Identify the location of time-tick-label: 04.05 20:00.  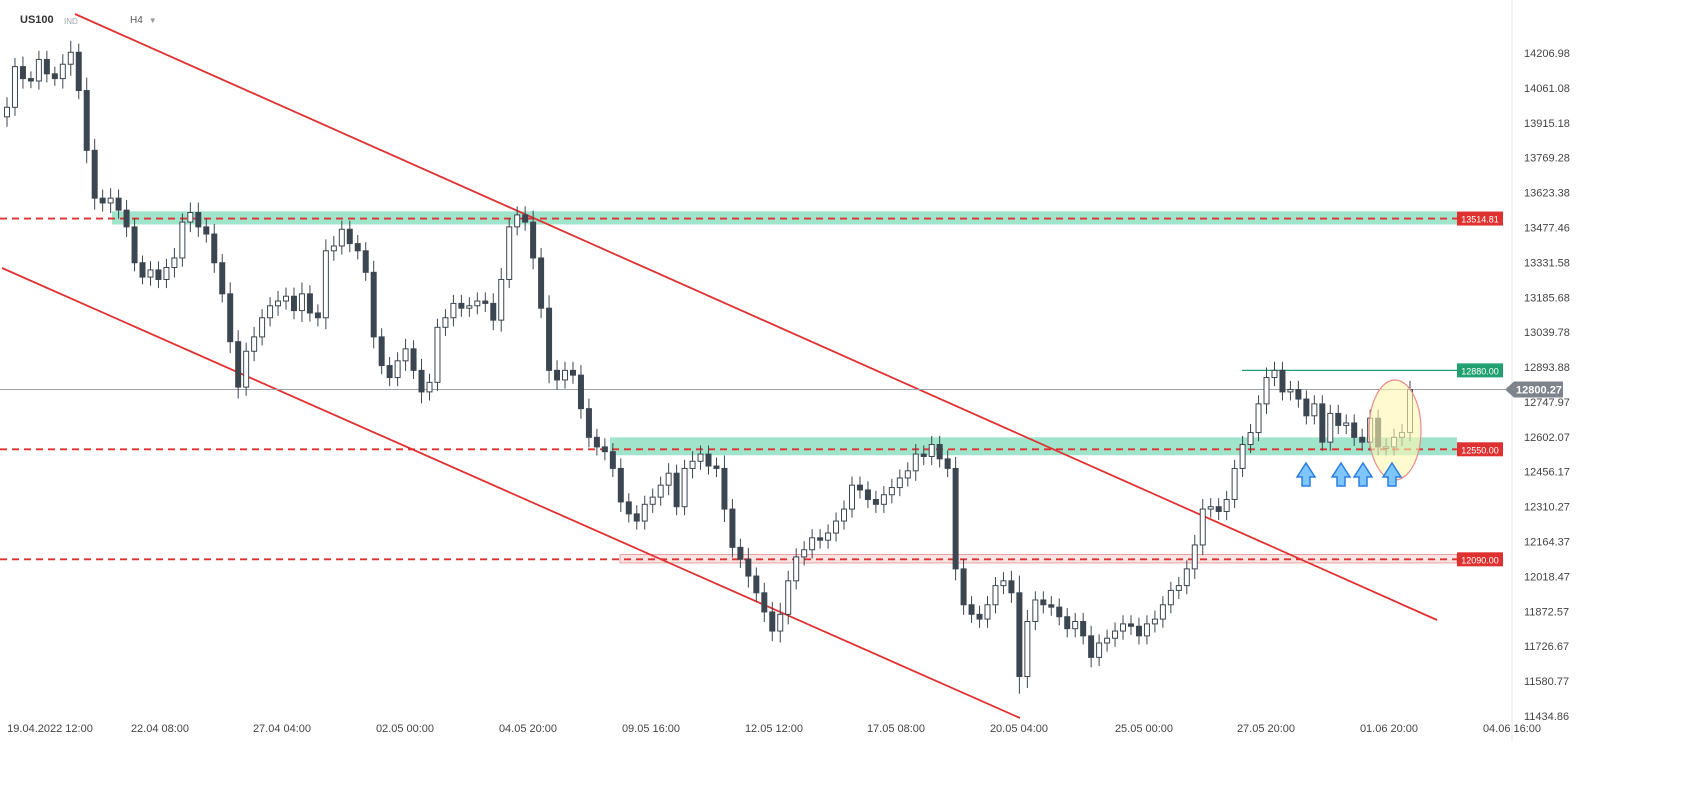
(528, 729).